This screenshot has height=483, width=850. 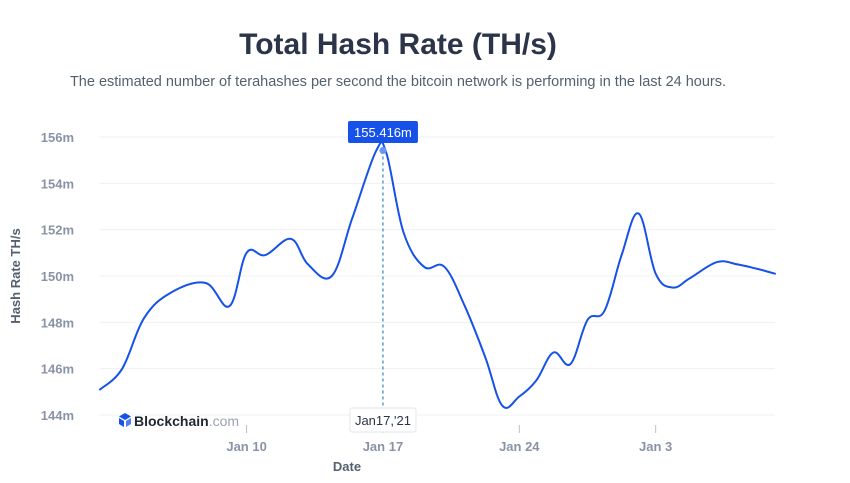 What do you see at coordinates (57, 183) in the screenshot?
I see `y-tick-label: 154m` at bounding box center [57, 183].